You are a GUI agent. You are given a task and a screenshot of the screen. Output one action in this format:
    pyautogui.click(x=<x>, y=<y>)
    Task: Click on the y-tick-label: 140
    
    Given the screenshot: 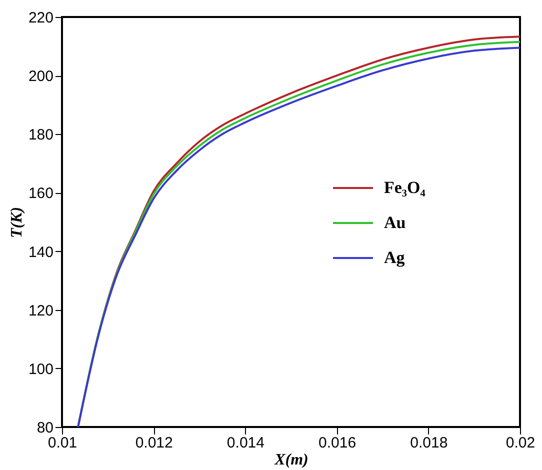 What is the action you would take?
    pyautogui.click(x=41, y=252)
    